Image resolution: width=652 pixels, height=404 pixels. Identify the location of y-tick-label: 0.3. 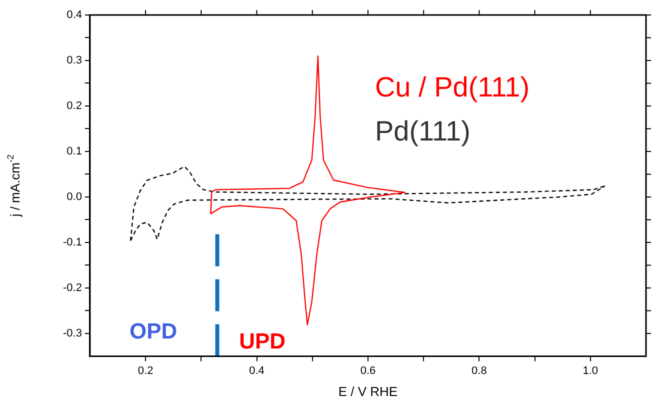
(74, 60).